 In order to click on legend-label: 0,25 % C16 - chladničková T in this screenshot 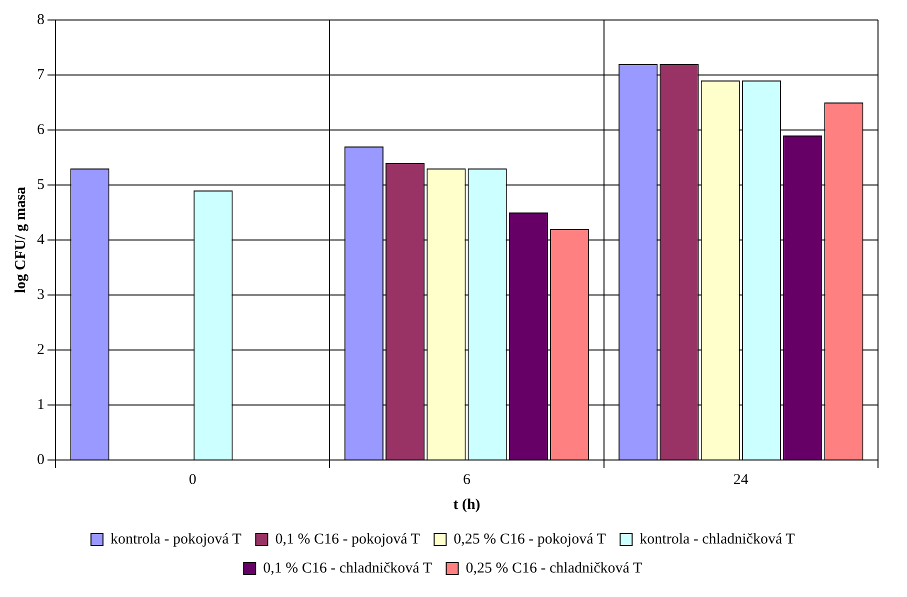, I will do `click(554, 568)`.